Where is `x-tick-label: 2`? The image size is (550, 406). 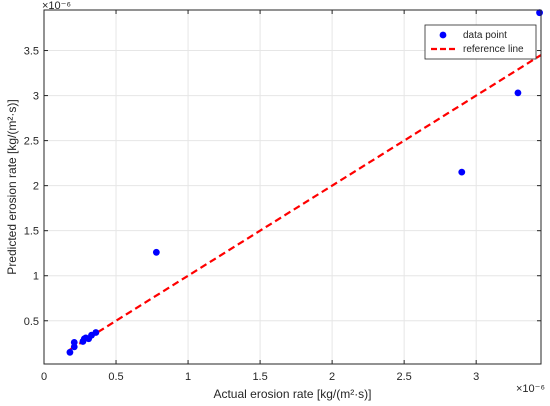
x-tick-label: 2 is located at coordinates (332, 377).